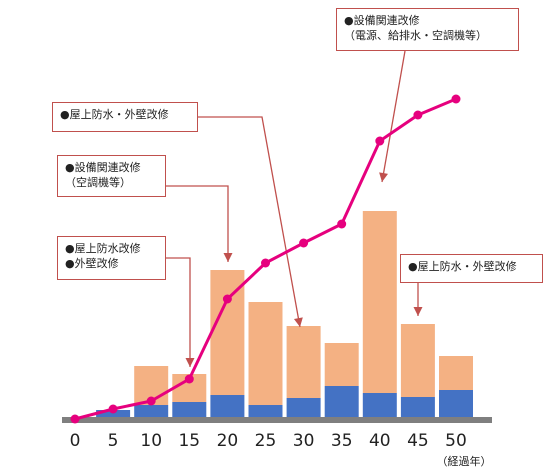  I want to click on callout-equipment-renovation-1: ●設備関連改修 （空調機等）, so click(111, 176).